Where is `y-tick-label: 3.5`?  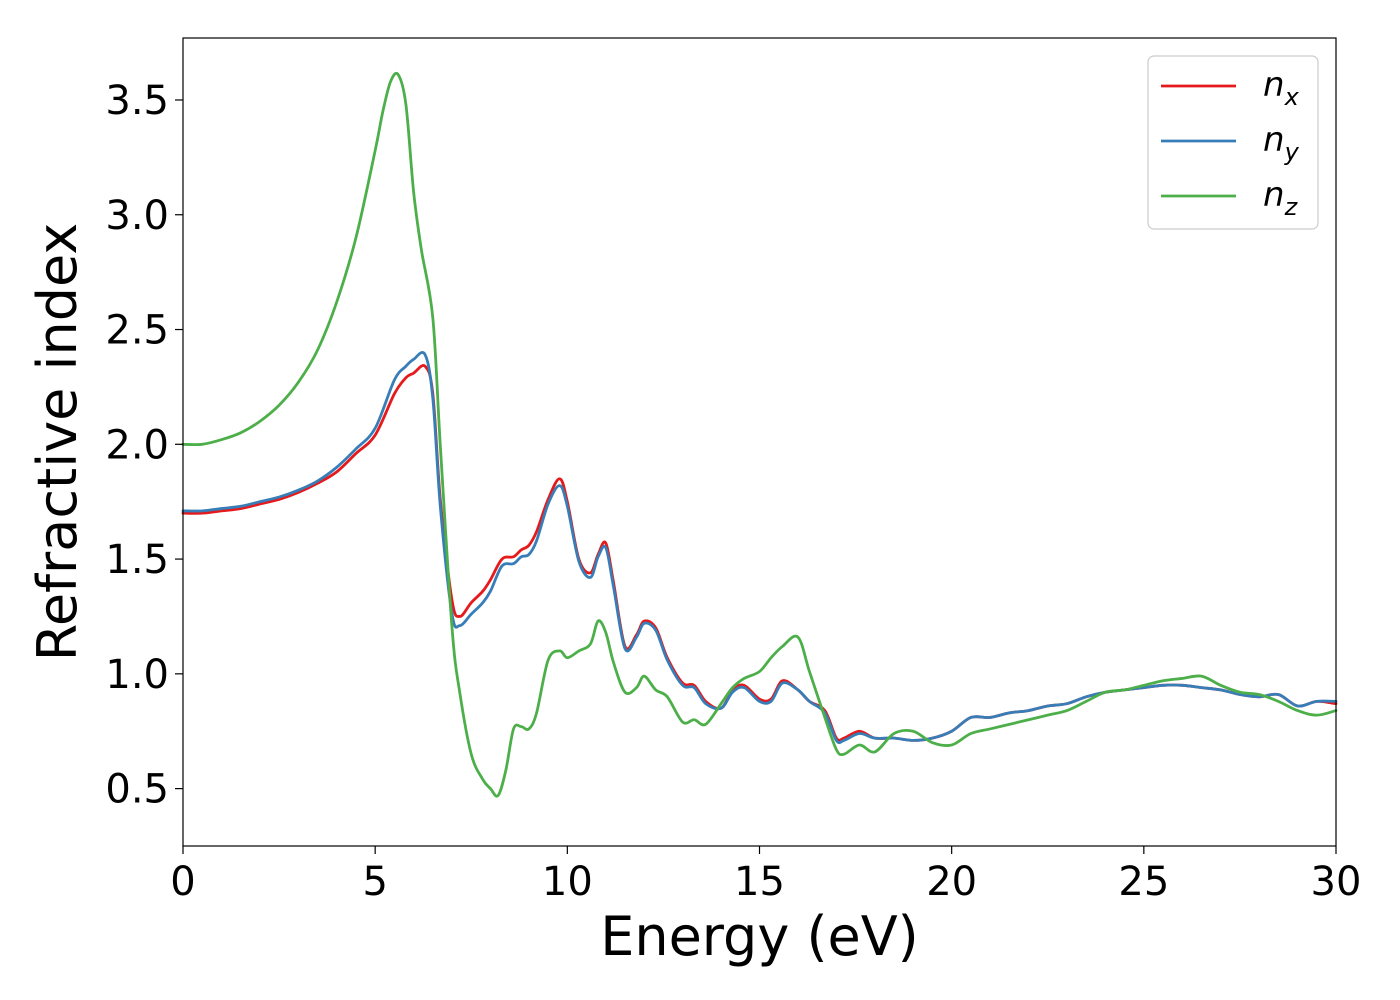
y-tick-label: 3.5 is located at coordinates (137, 101).